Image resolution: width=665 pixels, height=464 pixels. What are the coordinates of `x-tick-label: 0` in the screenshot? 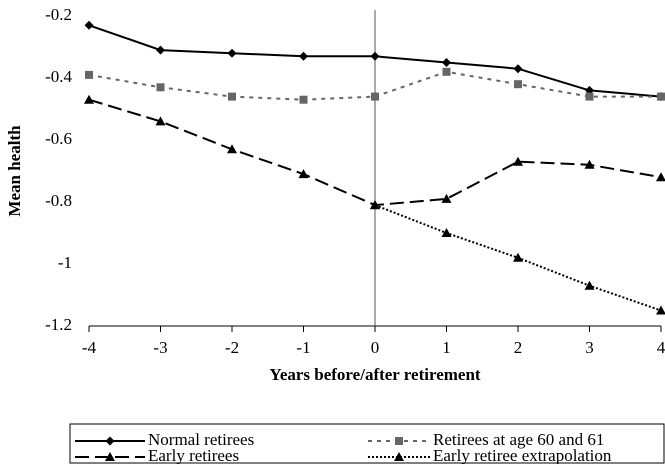 It's located at (375, 347).